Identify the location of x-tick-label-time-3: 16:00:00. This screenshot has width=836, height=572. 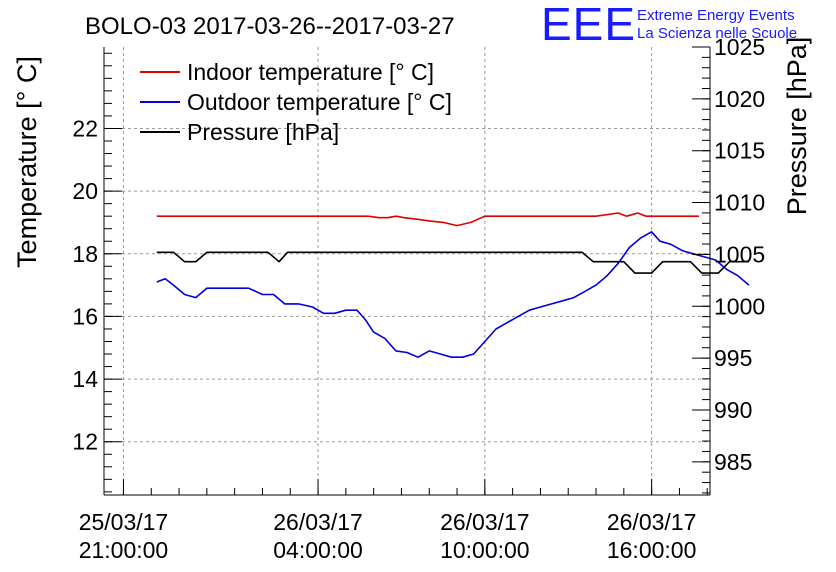
(652, 550).